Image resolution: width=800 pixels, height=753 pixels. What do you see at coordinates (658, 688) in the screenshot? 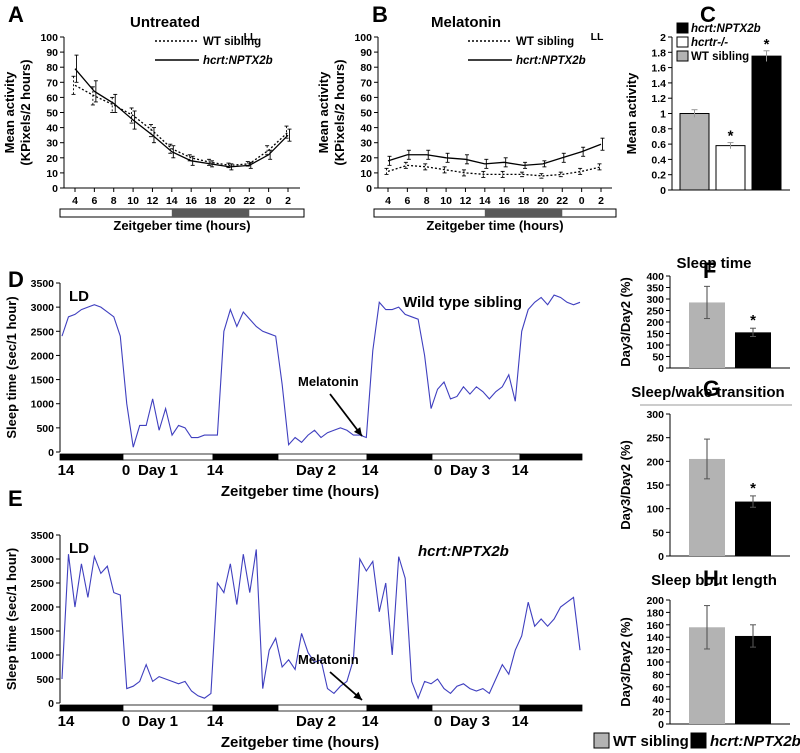
I see `y-tick-label: 60` at bounding box center [658, 688].